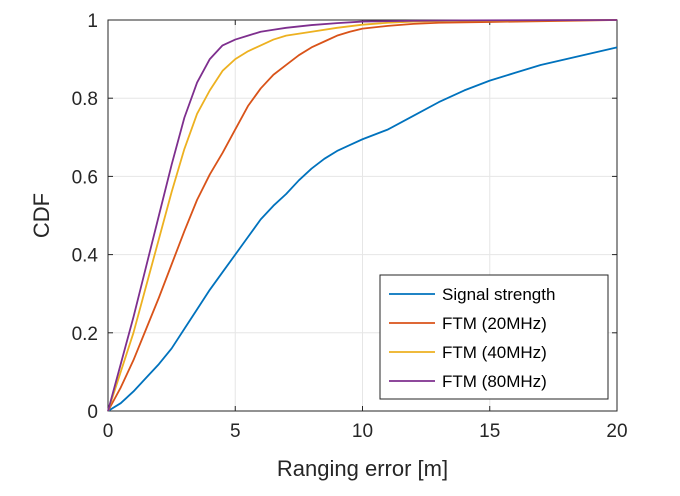 This screenshot has height=496, width=680. I want to click on x-tick-label: 15, so click(489, 431).